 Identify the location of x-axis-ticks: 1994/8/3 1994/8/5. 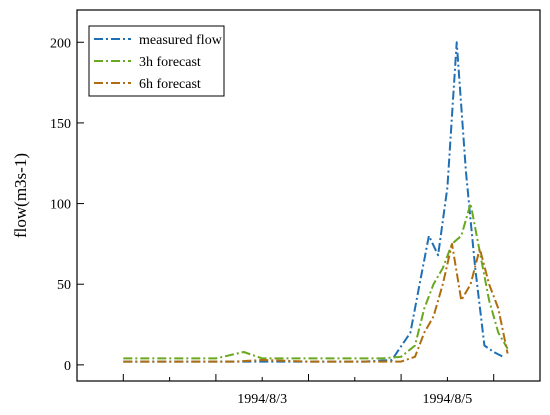
(308, 390).